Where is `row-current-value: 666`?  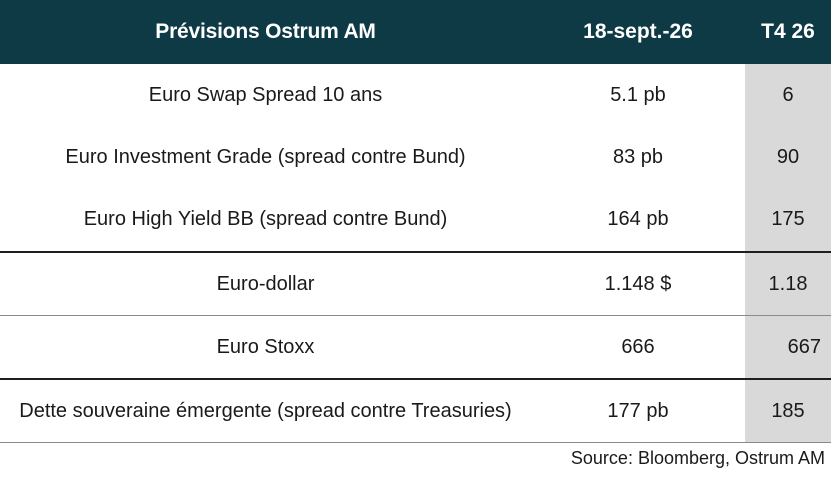 row-current-value: 666 is located at coordinates (638, 346).